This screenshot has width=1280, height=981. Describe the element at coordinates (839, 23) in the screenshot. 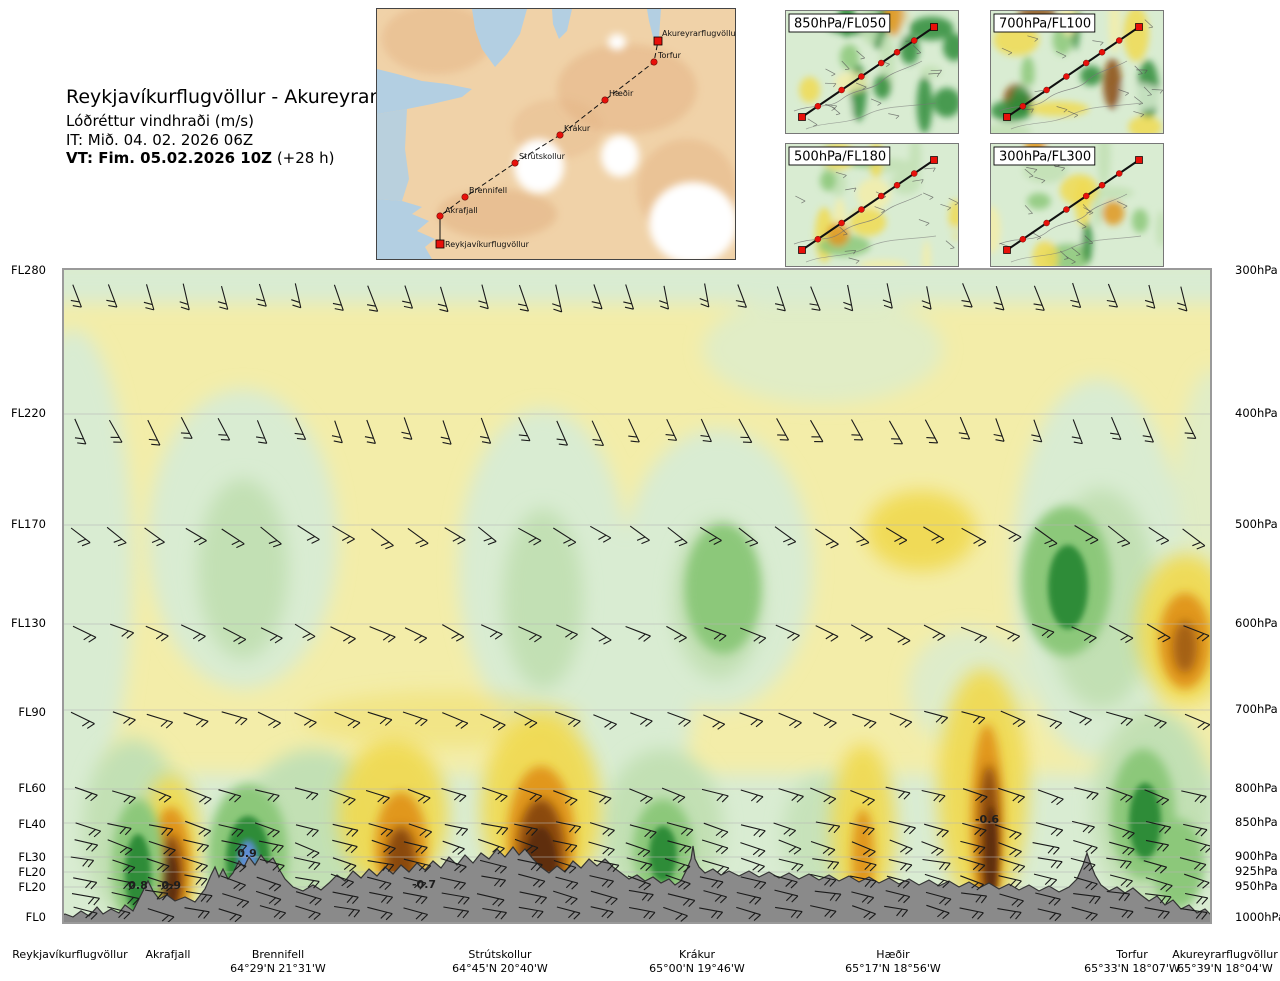

I see `panel-label-box` at that location.